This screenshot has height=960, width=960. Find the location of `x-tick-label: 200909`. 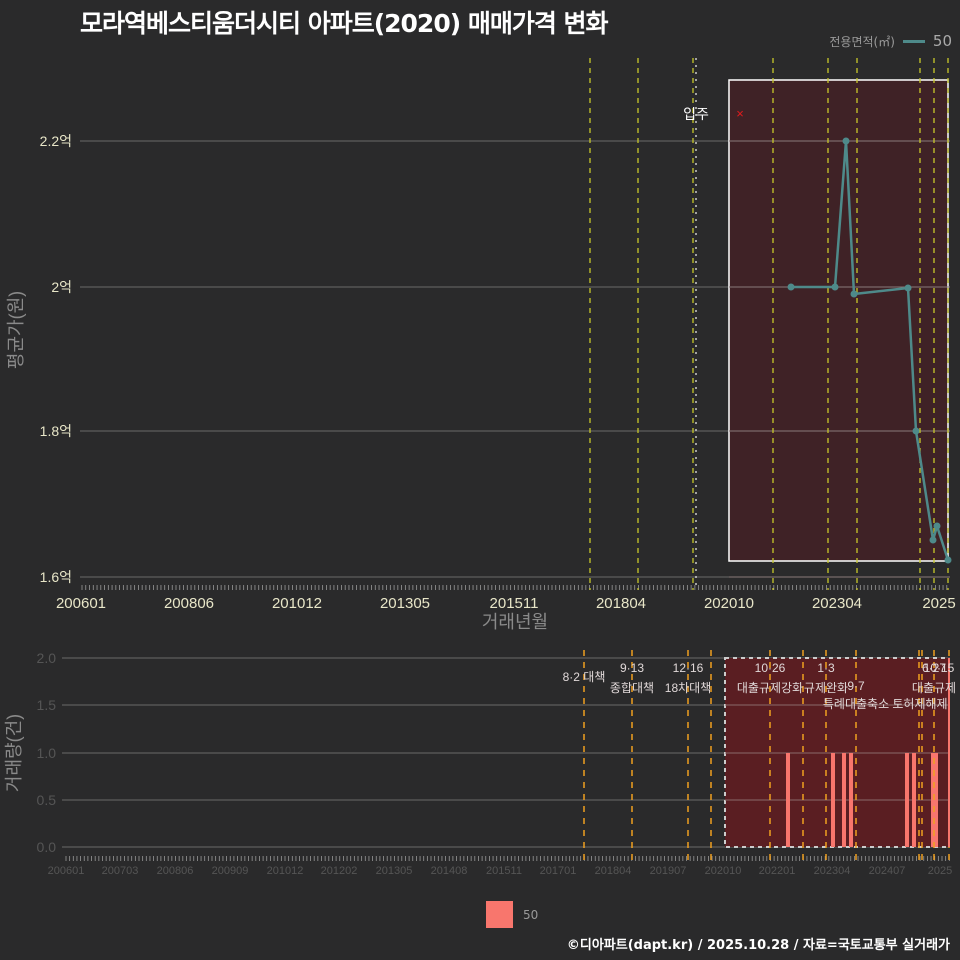

x-tick-label: 200909 is located at coordinates (230, 871).